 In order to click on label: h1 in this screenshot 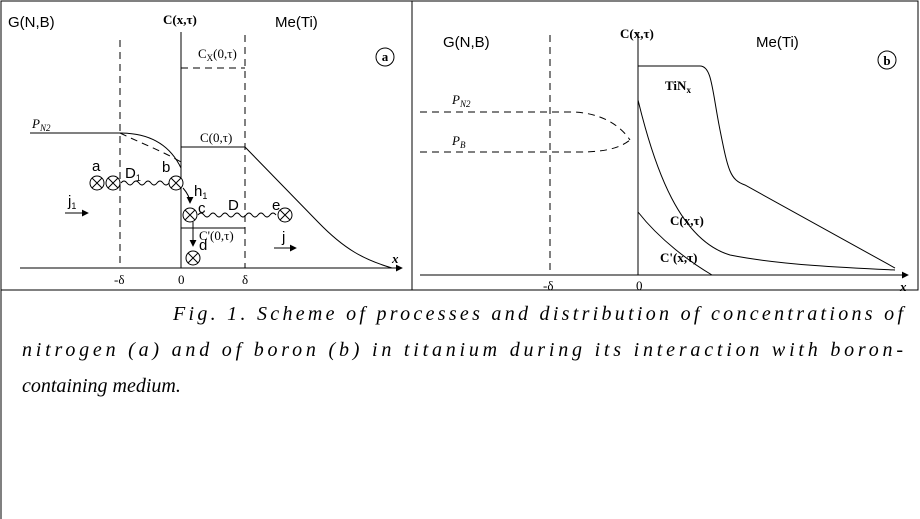, I will do `click(200, 192)`.